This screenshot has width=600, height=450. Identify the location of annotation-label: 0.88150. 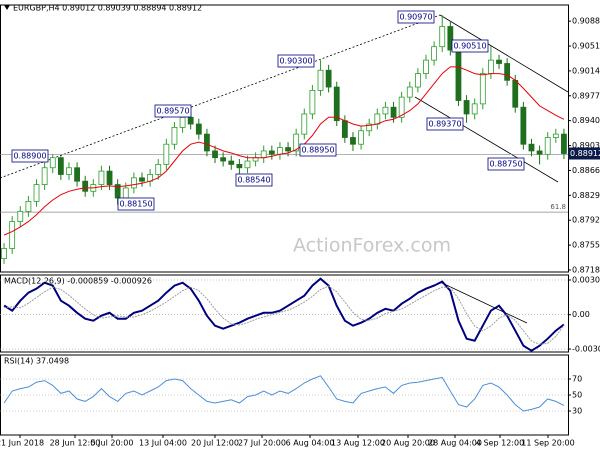
(135, 204).